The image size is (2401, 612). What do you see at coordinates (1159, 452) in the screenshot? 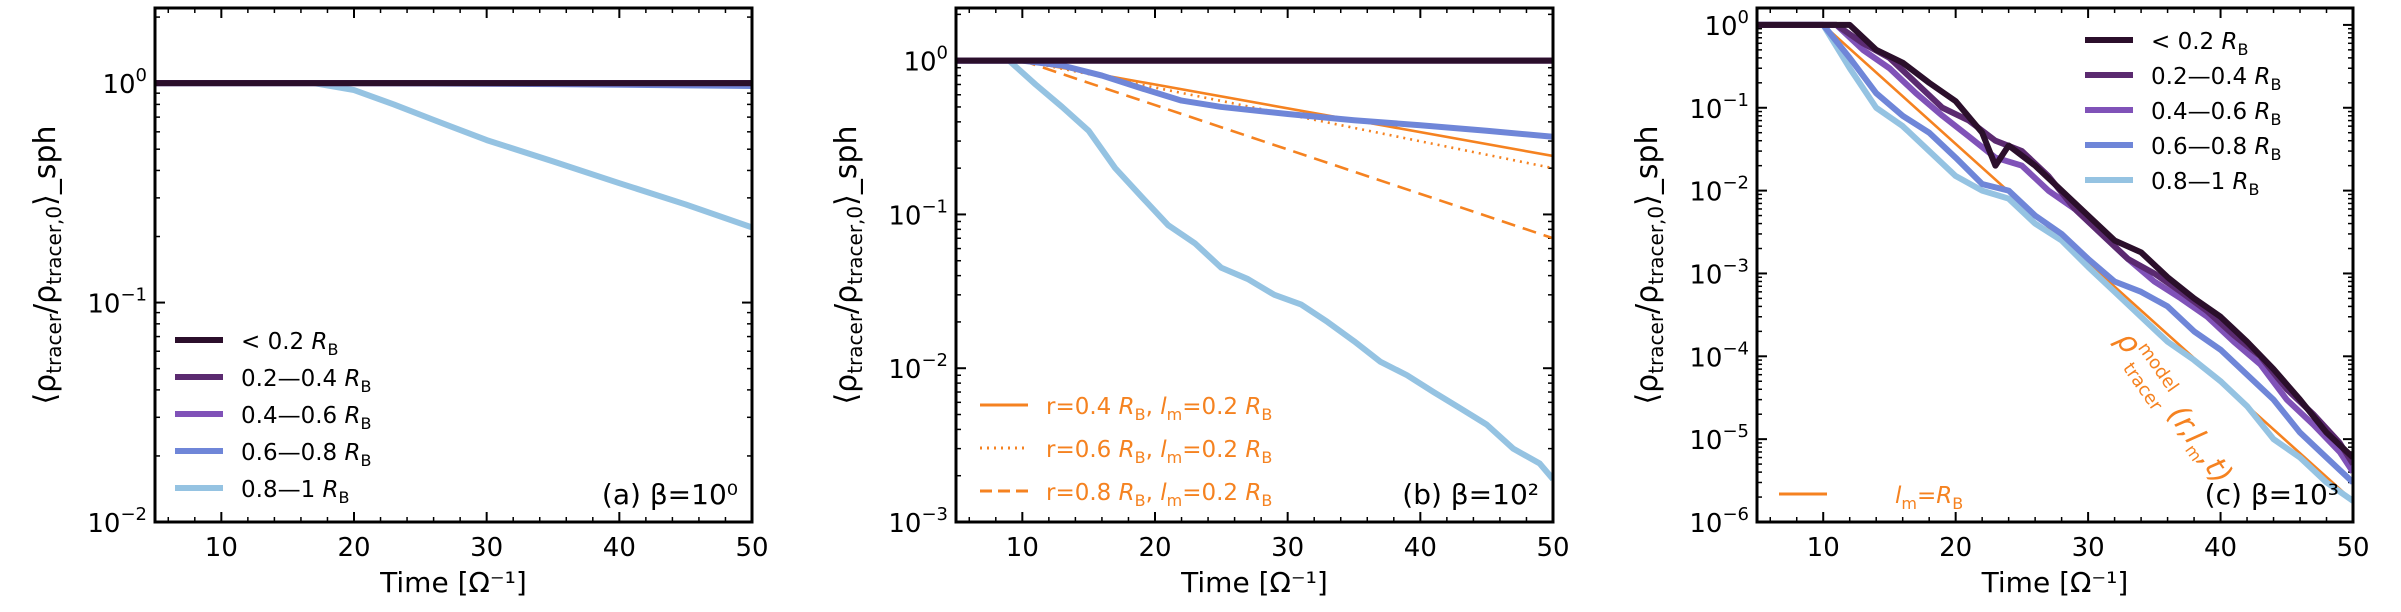
I see `model-legend-entry: r=0.6 RB, lm=0.2 RB​` at bounding box center [1159, 452].